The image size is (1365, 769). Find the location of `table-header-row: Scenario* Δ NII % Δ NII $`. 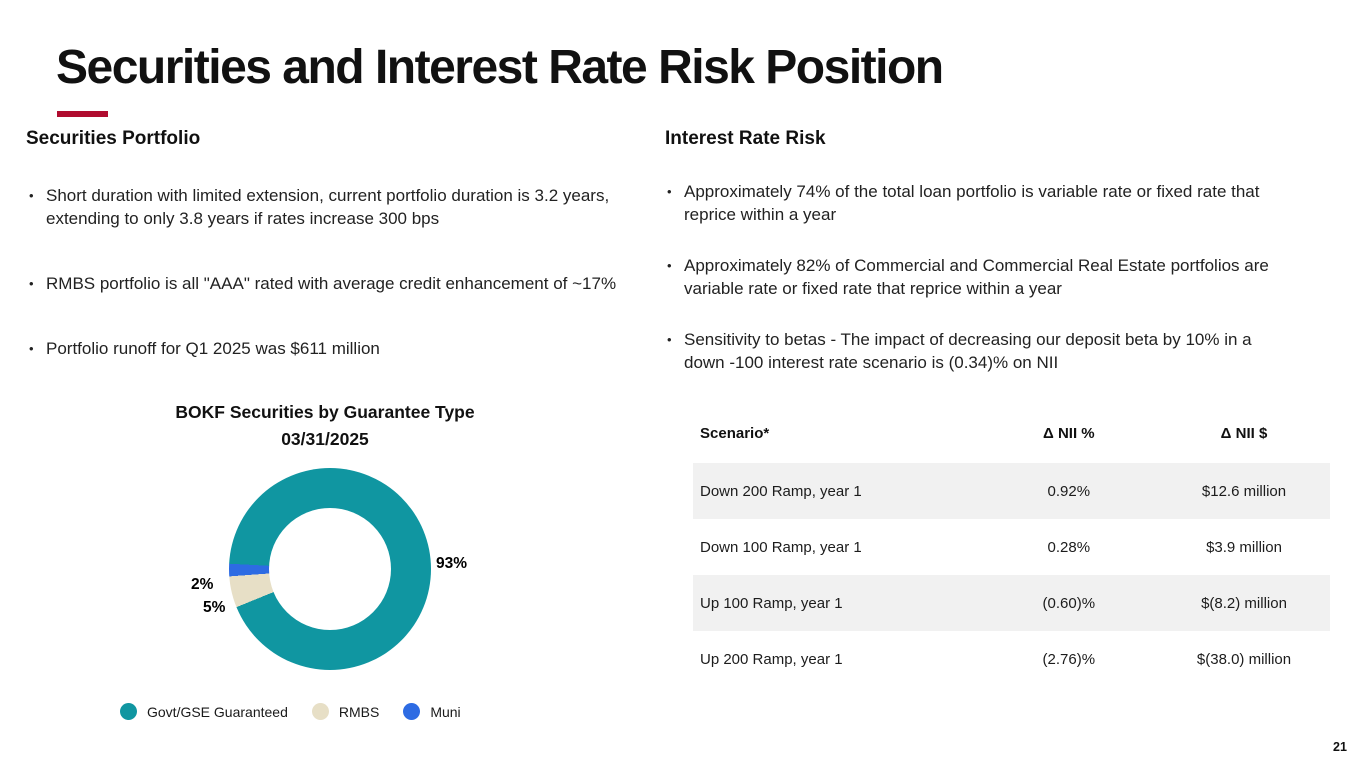

table-header-row: Scenario* Δ NII % Δ NII $ is located at coordinates (1011, 433).